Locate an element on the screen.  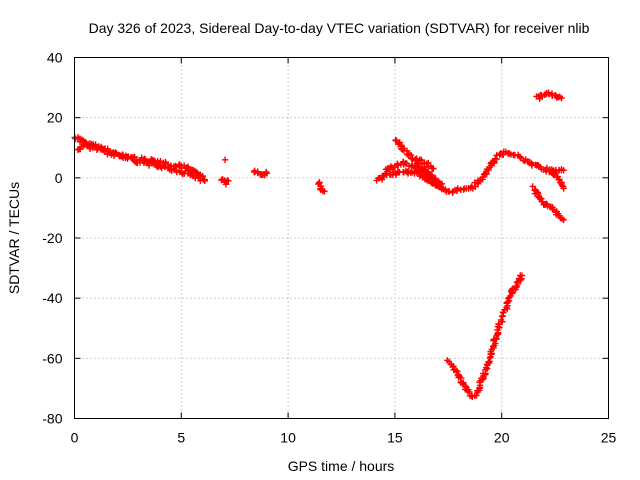
data-point-late-tail is located at coordinates (563, 188).